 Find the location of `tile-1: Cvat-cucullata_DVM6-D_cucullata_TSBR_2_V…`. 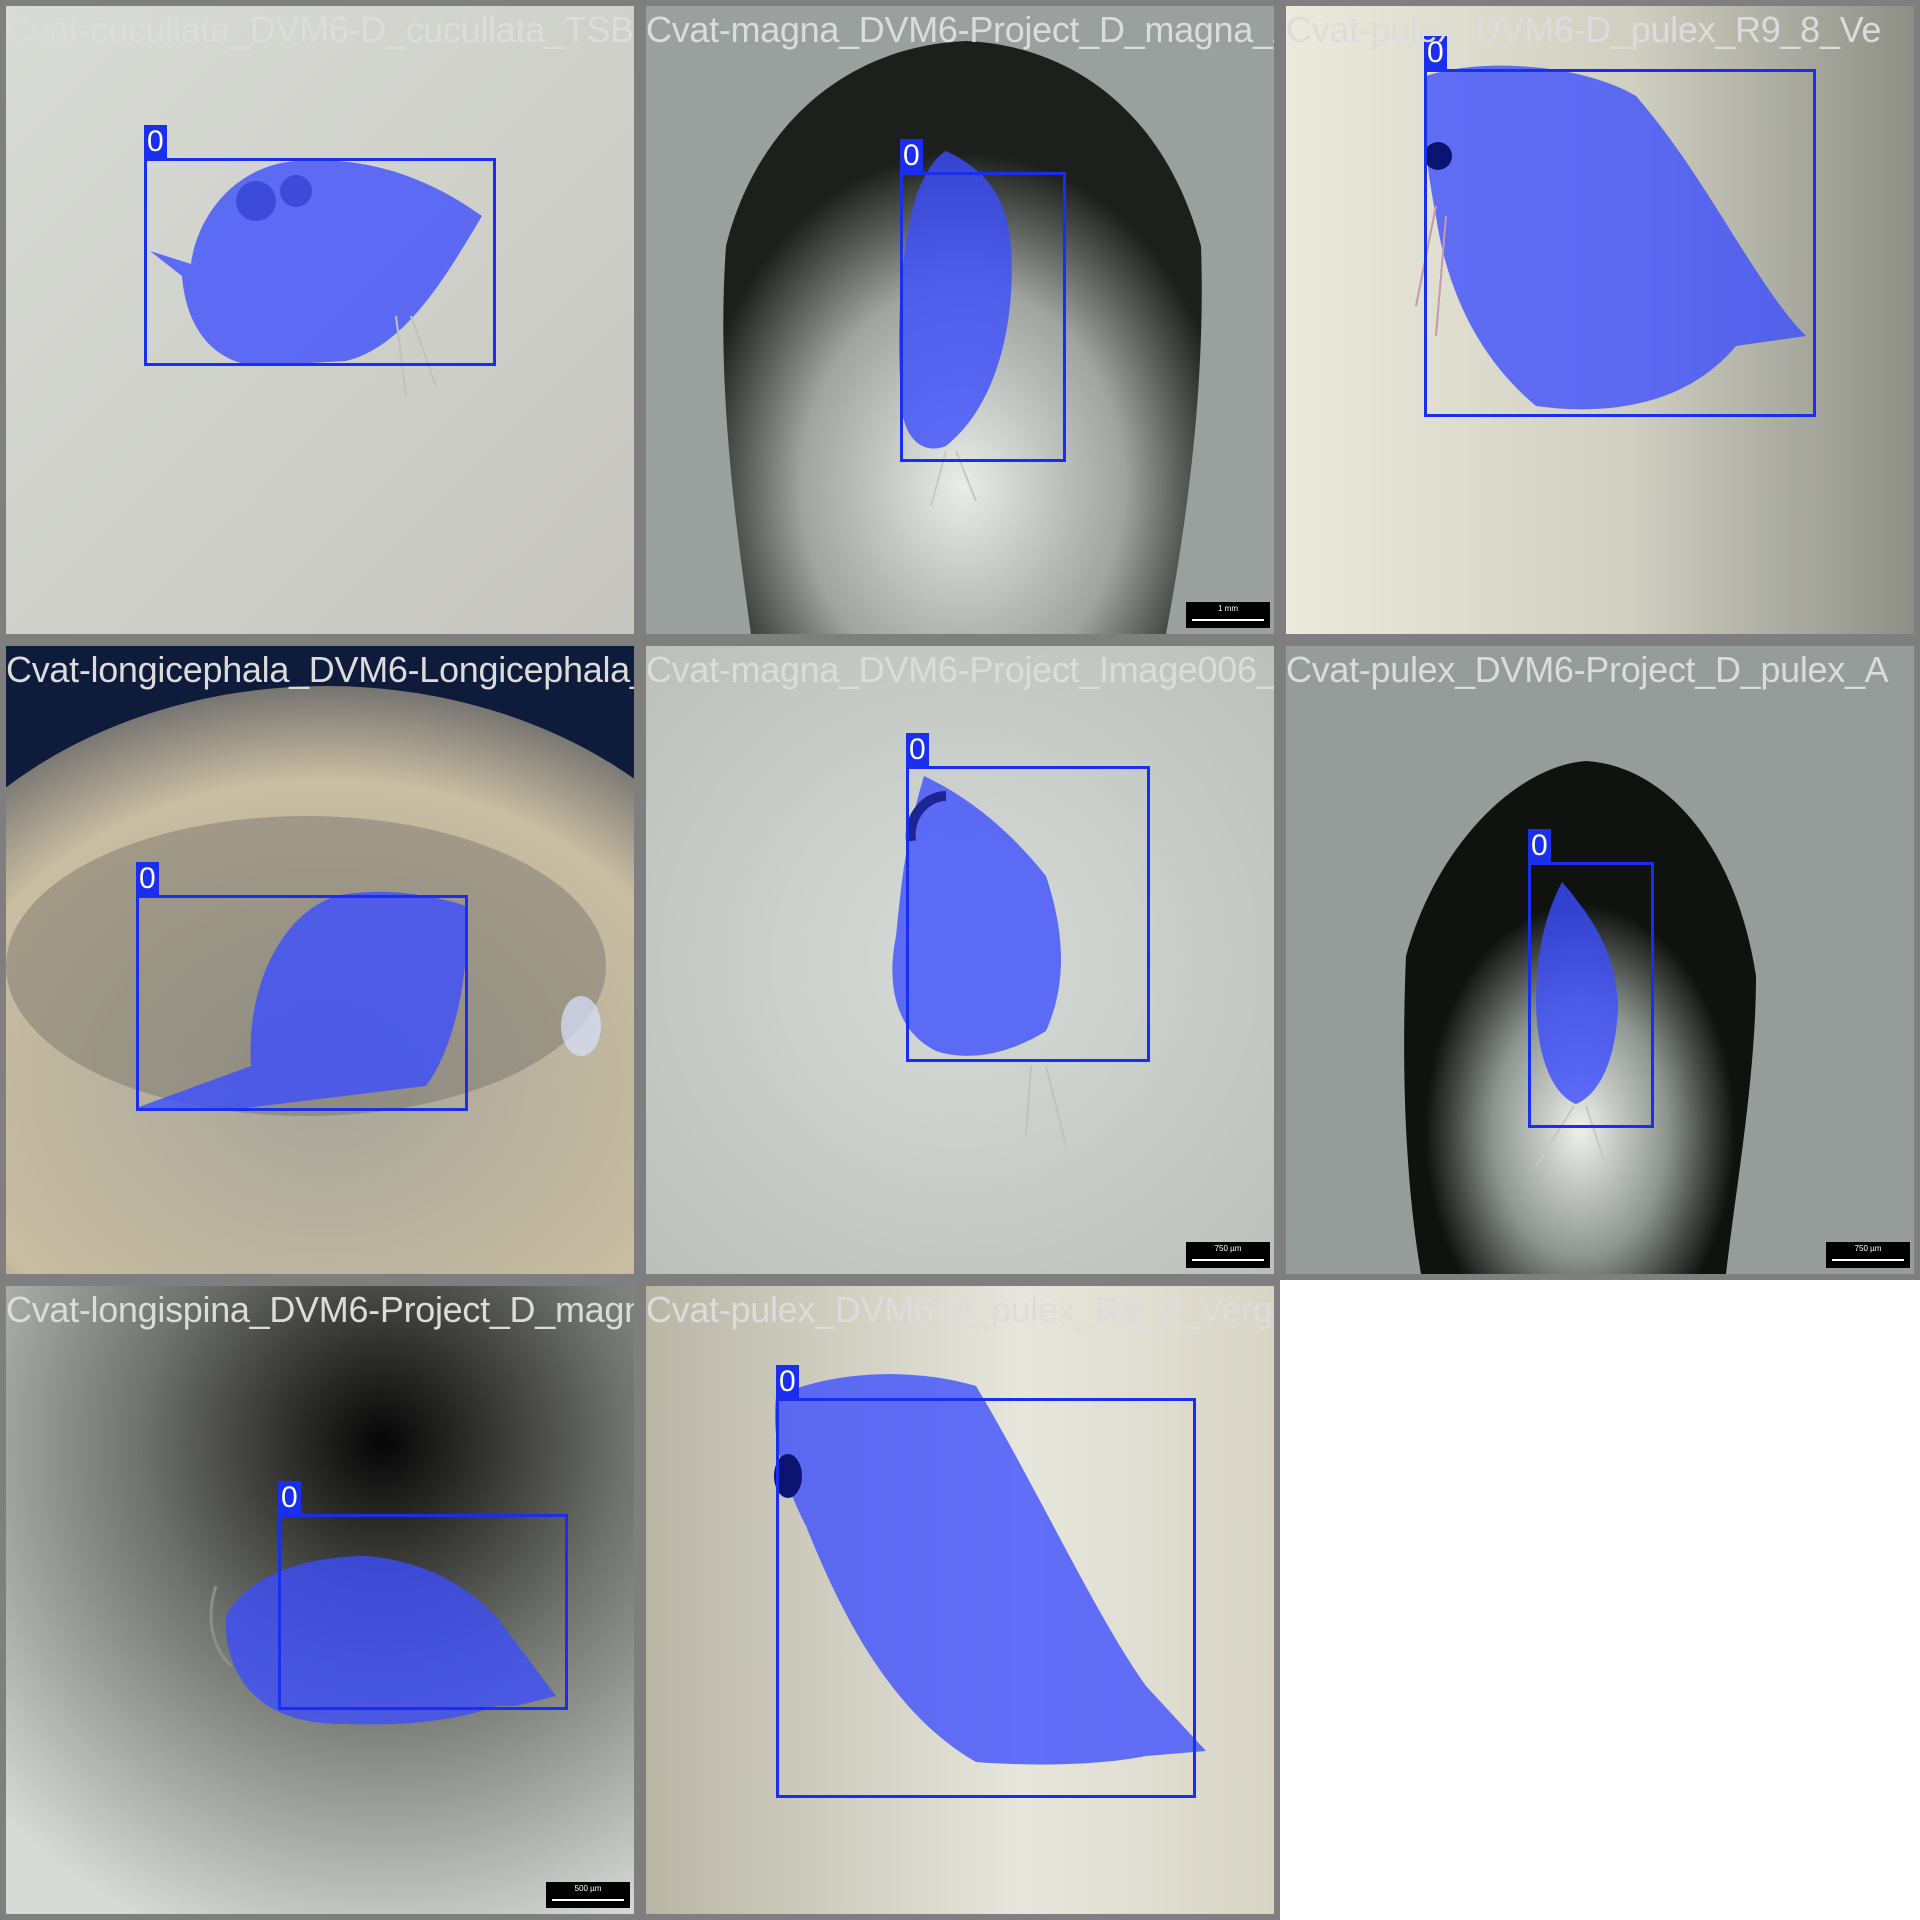

tile-1: Cvat-cucullata_DVM6-D_cucullata_TSBR_2_V… is located at coordinates (320, 320).